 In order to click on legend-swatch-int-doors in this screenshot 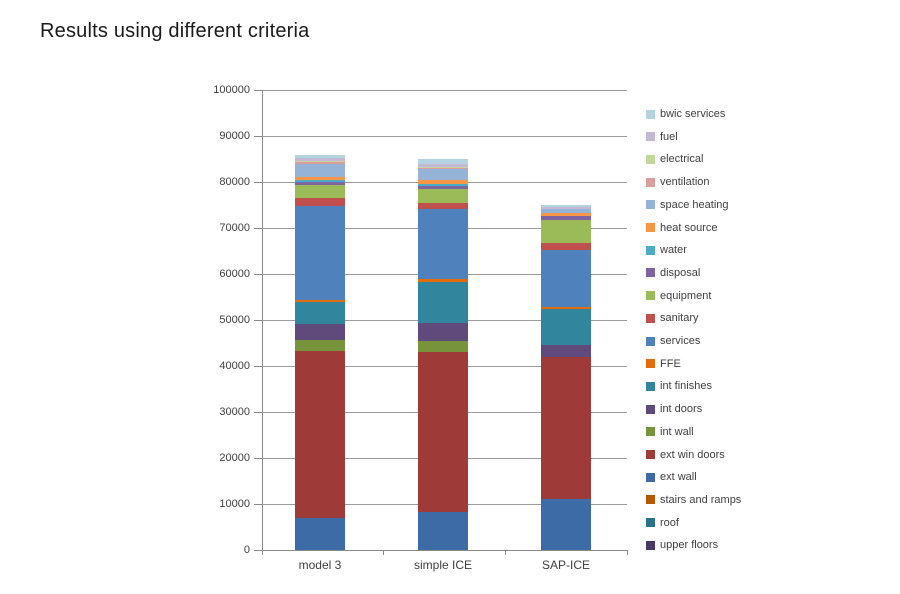, I will do `click(650, 409)`.